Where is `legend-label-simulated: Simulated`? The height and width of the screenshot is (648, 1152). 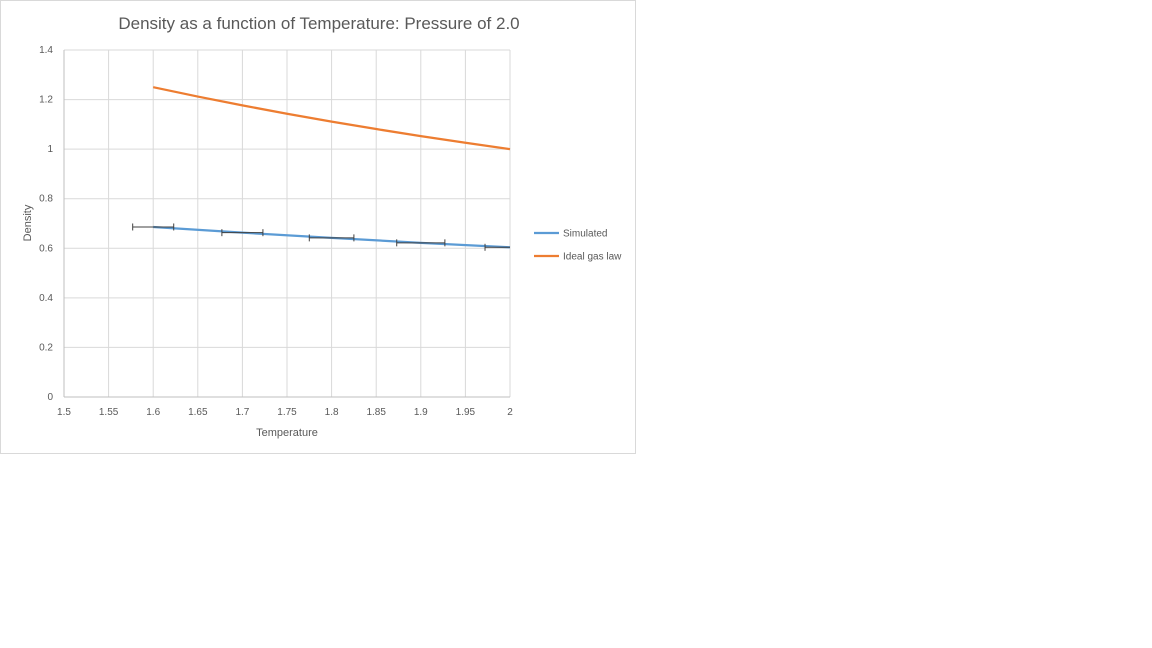
legend-label-simulated: Simulated is located at coordinates (585, 234).